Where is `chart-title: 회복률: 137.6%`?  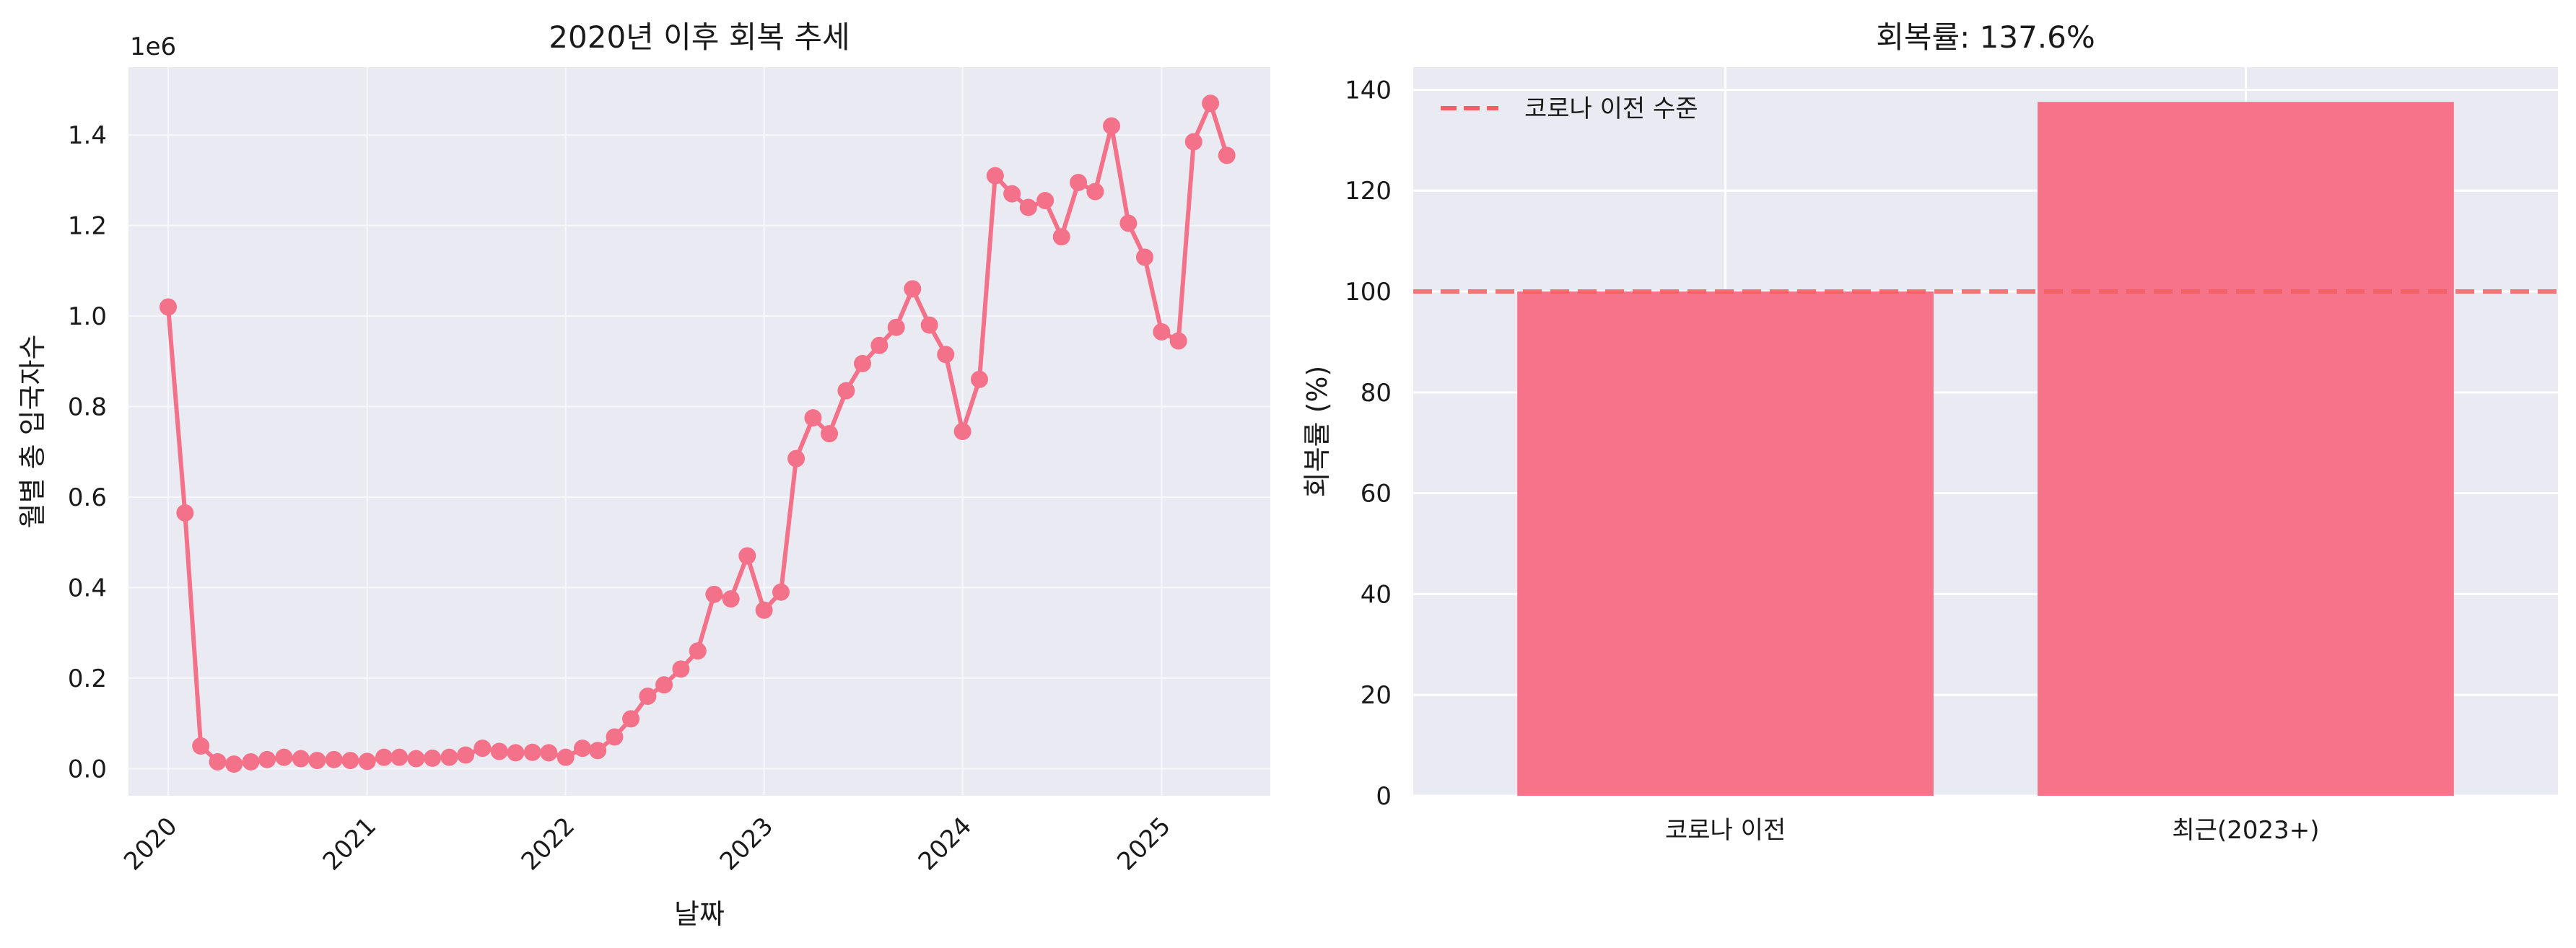
chart-title: 회복률: 137.6% is located at coordinates (1985, 37).